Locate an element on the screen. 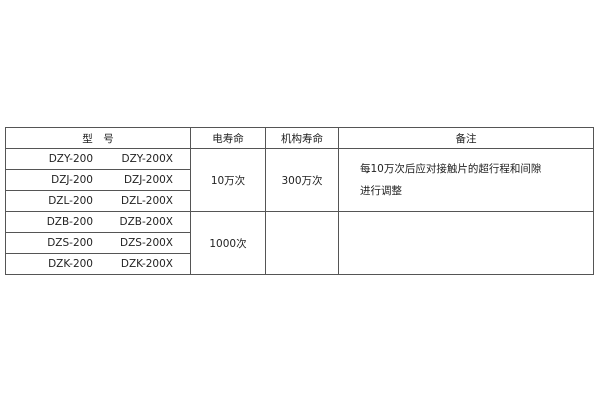 This screenshot has width=600, height=400. model-code: DZS-200 is located at coordinates (70, 243).